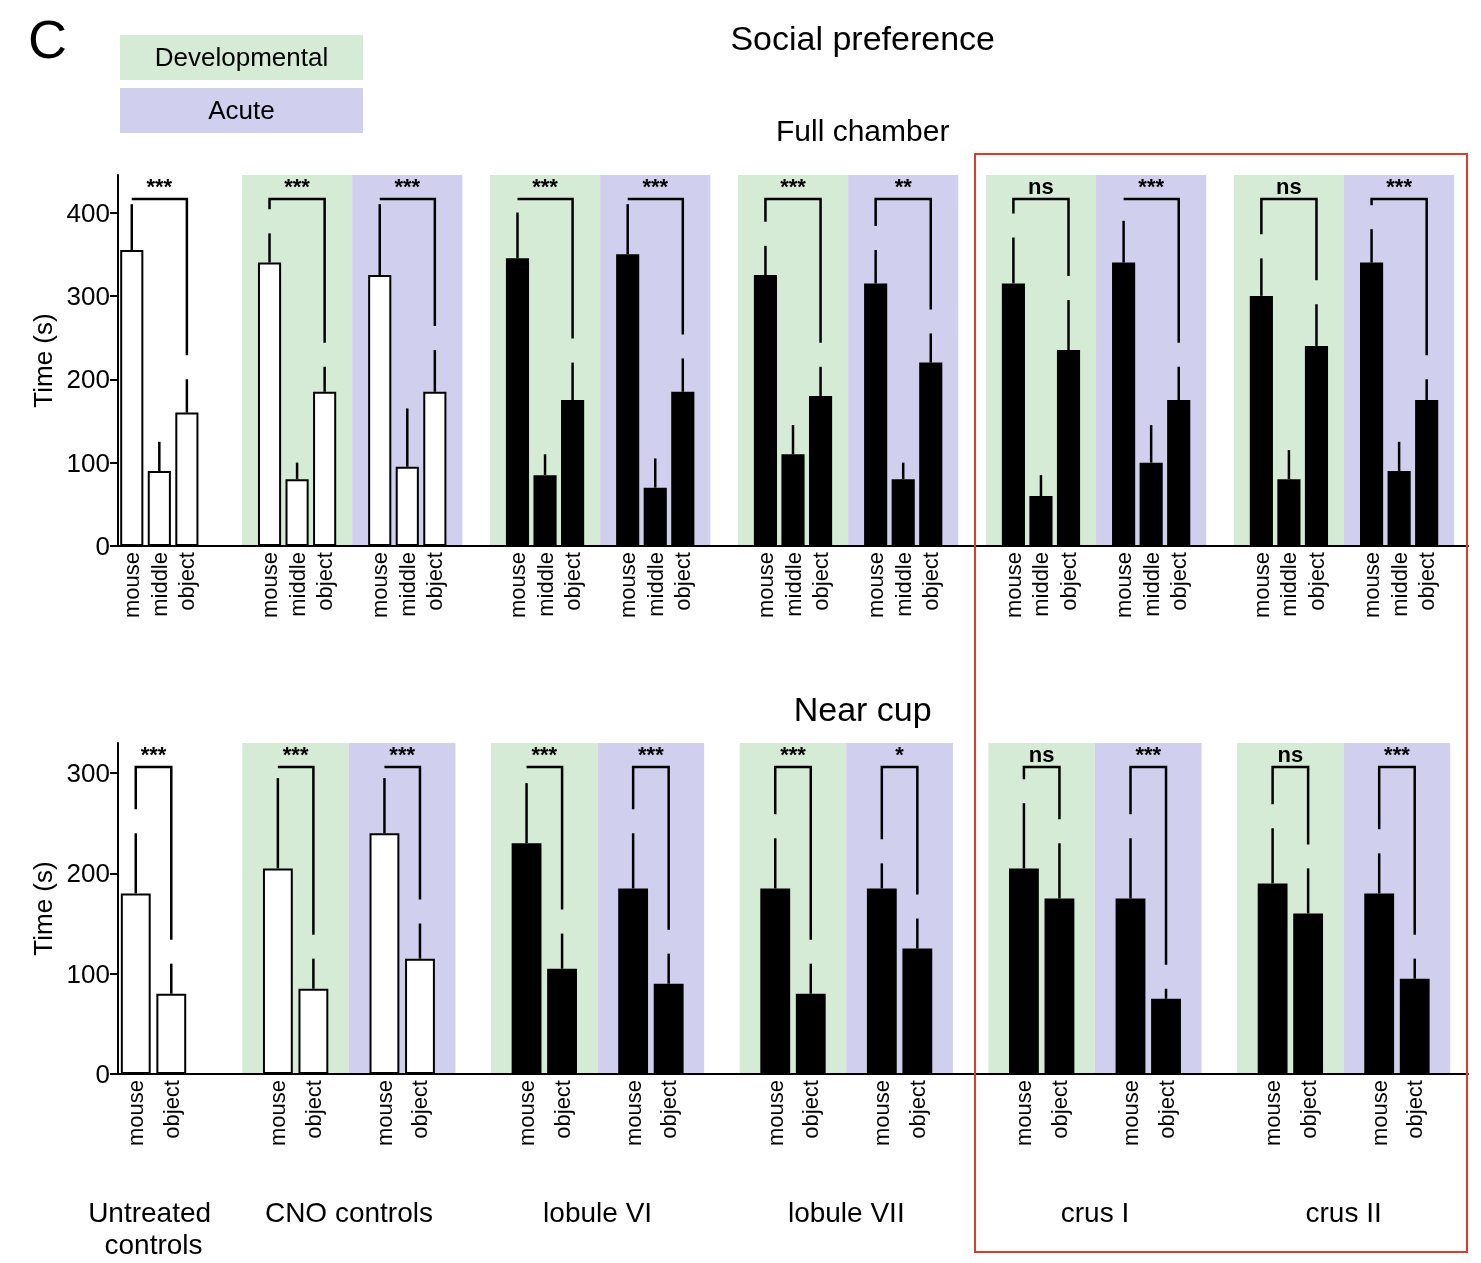 This screenshot has height=1263, width=1481. What do you see at coordinates (862, 38) in the screenshot?
I see `chart-title: Social preference` at bounding box center [862, 38].